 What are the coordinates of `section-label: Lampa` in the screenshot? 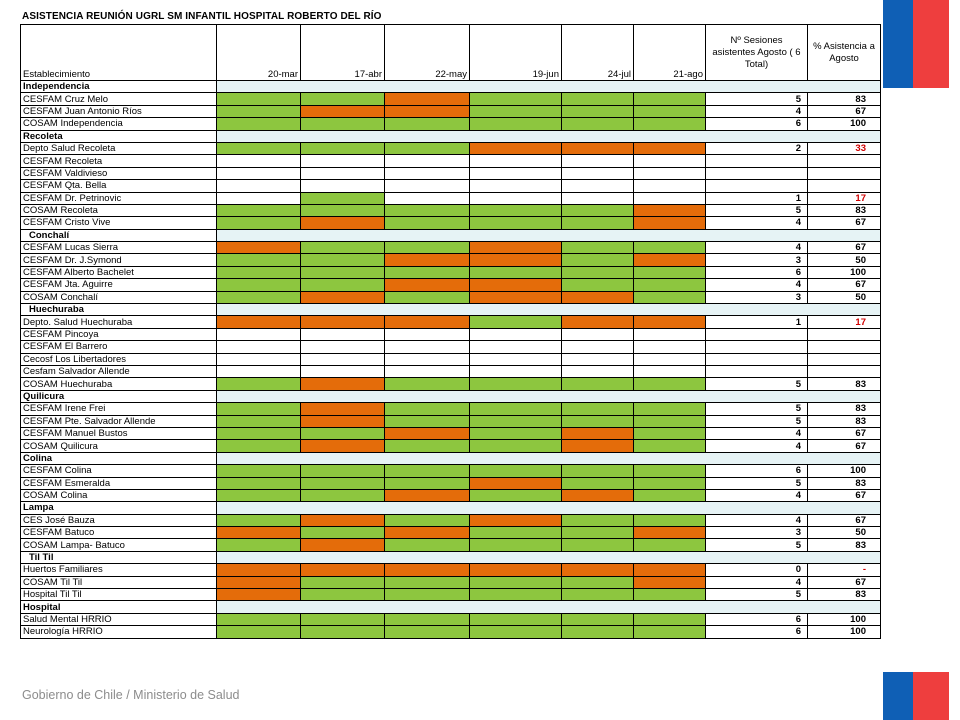 It's located at (118, 508).